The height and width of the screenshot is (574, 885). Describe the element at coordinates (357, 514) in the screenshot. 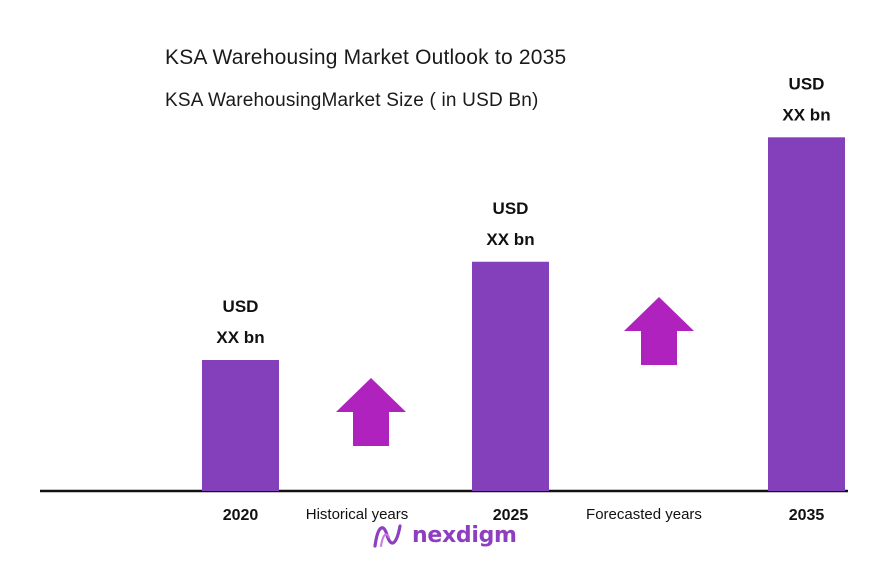

I see `historical-years-label: Historical years` at that location.